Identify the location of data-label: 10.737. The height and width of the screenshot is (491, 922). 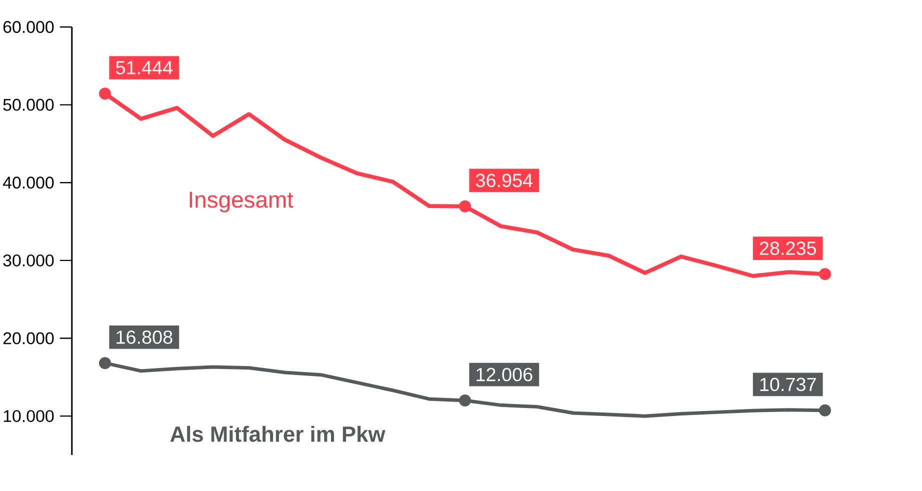
(788, 385).